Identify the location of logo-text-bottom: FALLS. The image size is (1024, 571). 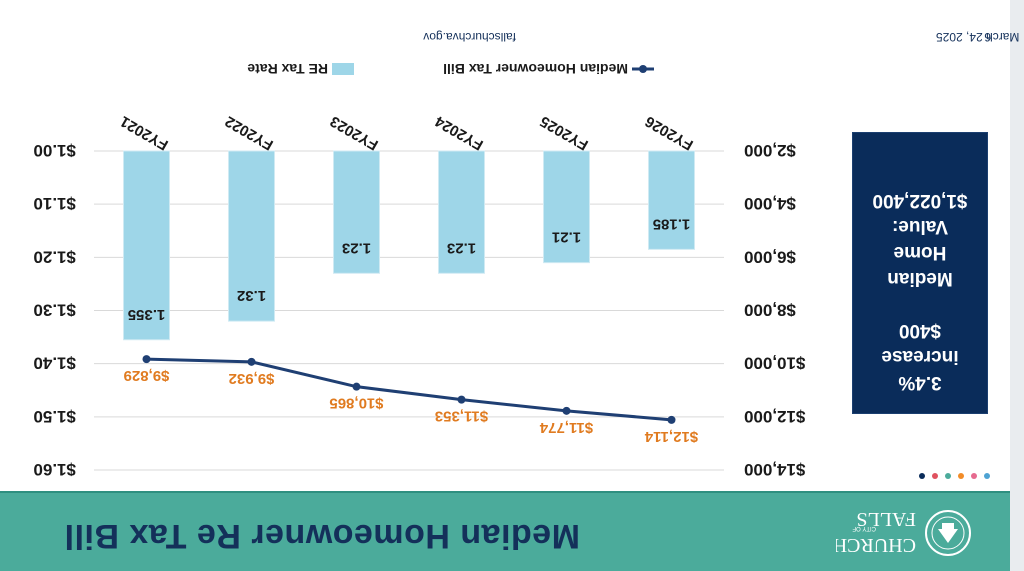
(886, 519).